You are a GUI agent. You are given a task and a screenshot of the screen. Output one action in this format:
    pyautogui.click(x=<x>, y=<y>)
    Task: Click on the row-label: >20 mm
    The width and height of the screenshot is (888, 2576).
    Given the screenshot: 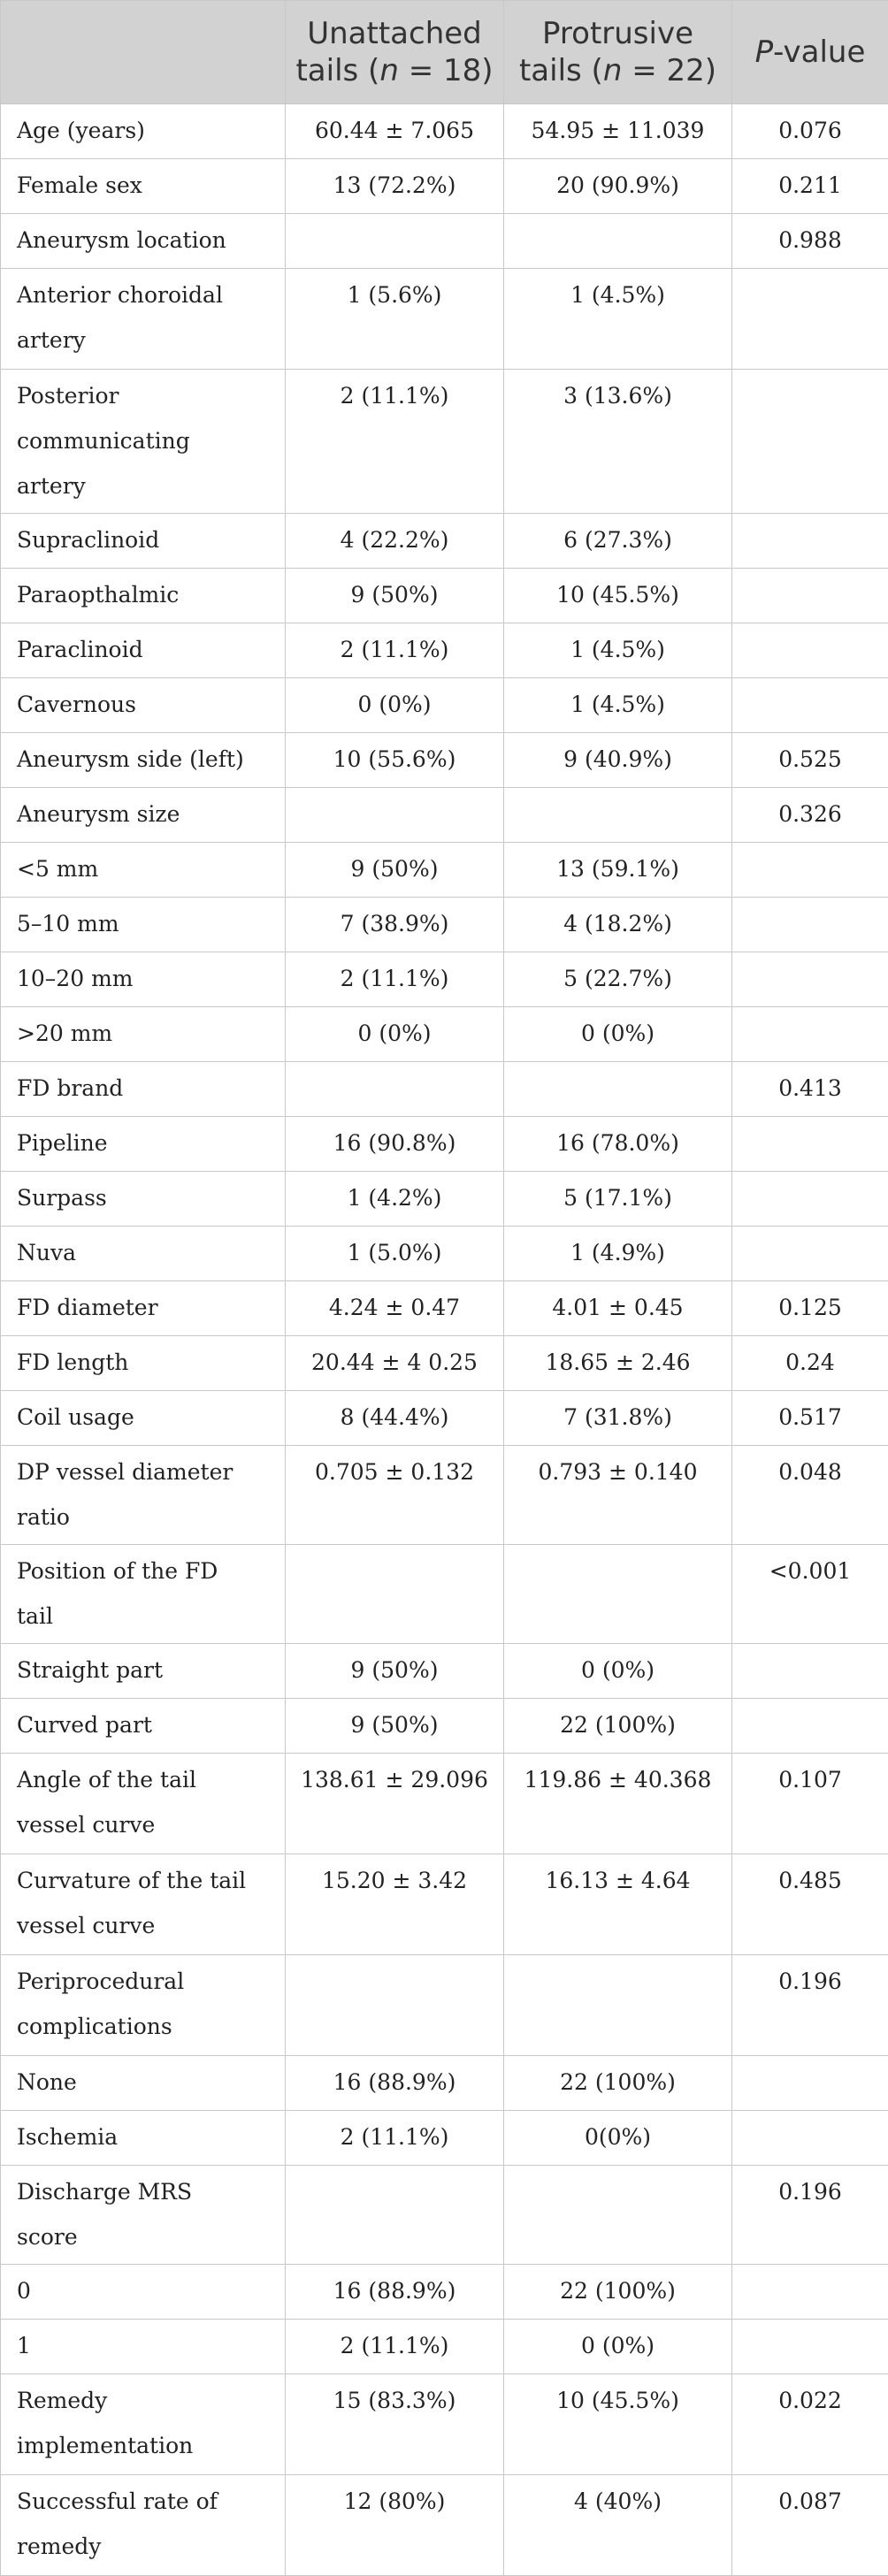 What is the action you would take?
    pyautogui.click(x=143, y=1034)
    